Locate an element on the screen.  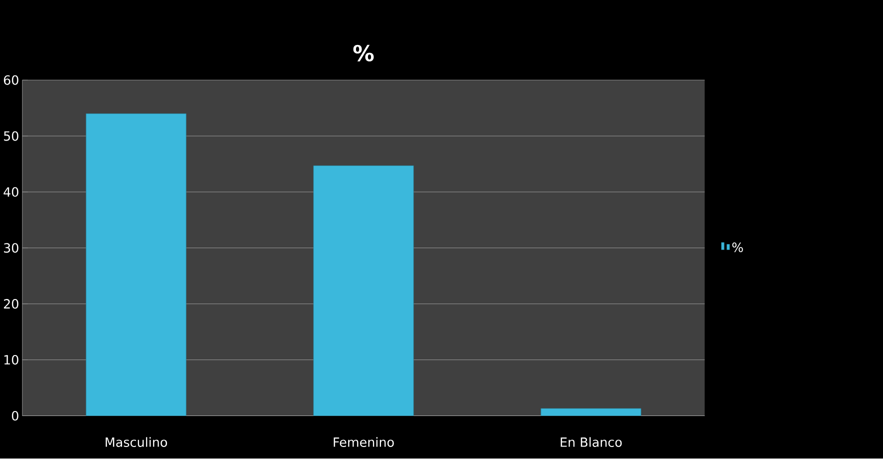
y-tick-label: 60 is located at coordinates (11, 80).